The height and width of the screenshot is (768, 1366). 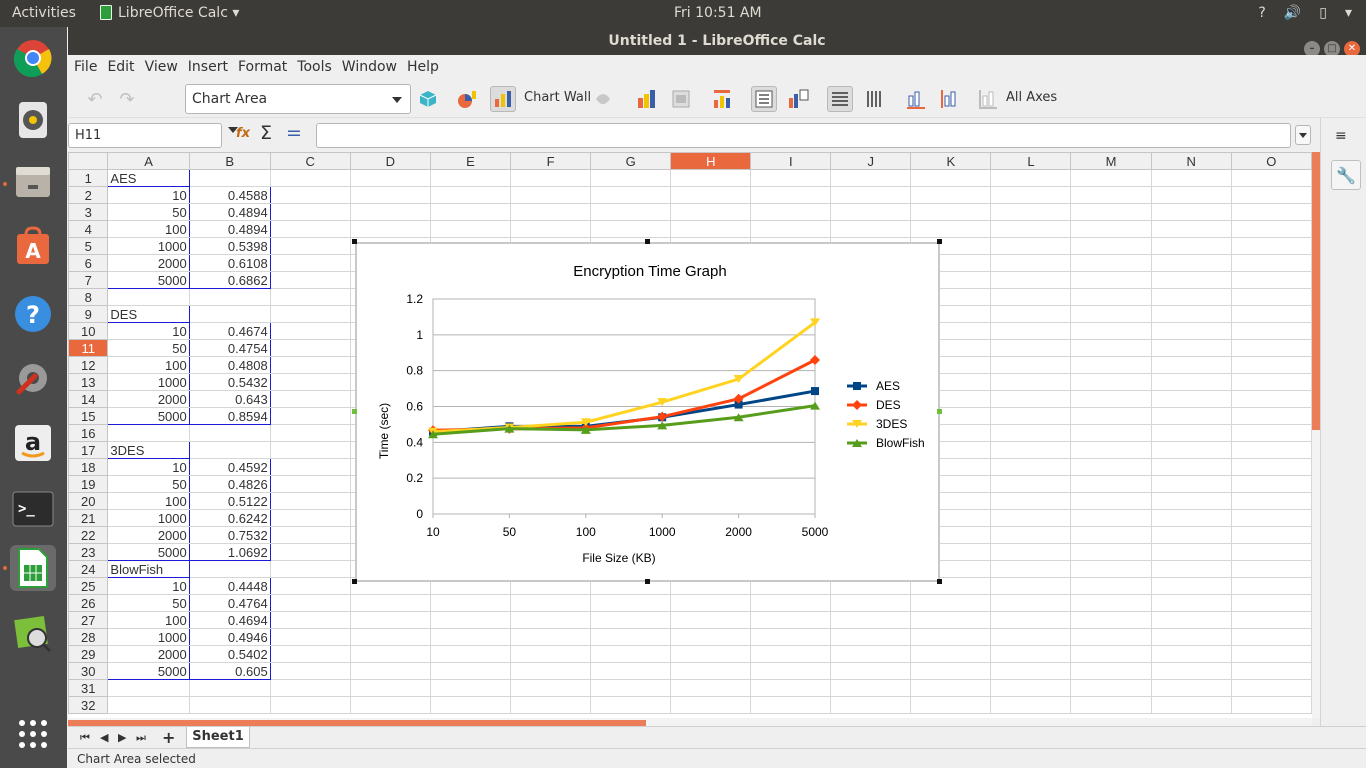 What do you see at coordinates (1271, 246) in the screenshot?
I see `cell-o5` at bounding box center [1271, 246].